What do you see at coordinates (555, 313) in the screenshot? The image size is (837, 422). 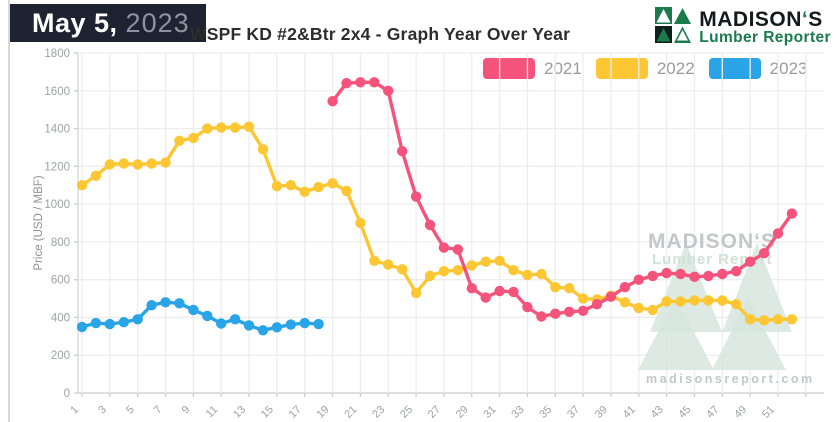 I see `data-point-2021-wk35` at bounding box center [555, 313].